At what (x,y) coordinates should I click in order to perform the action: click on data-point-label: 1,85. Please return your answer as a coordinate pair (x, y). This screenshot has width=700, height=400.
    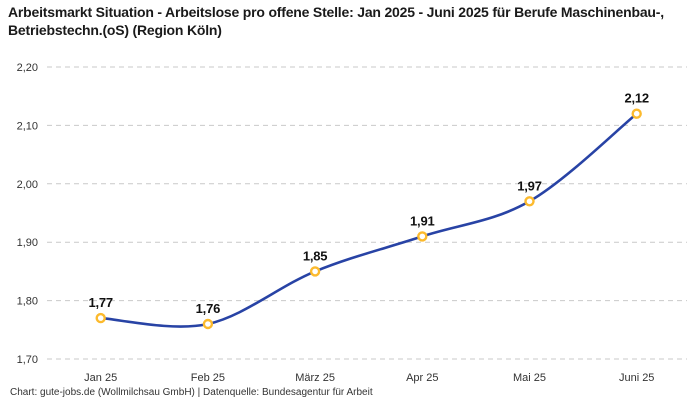
    Looking at the image, I should click on (315, 255).